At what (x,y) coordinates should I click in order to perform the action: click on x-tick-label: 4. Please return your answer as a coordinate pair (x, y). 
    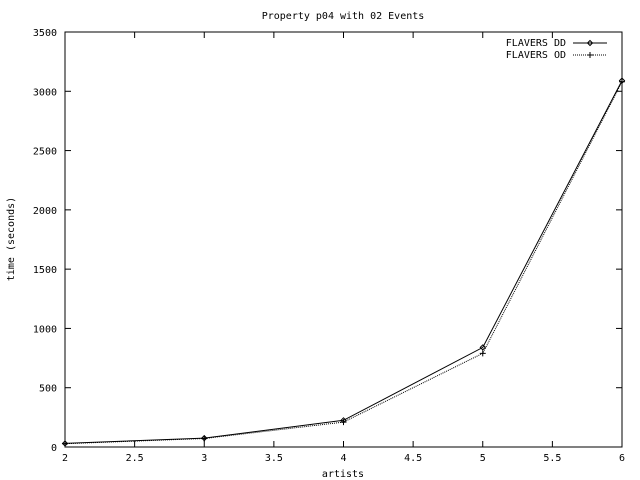
    Looking at the image, I should click on (343, 458).